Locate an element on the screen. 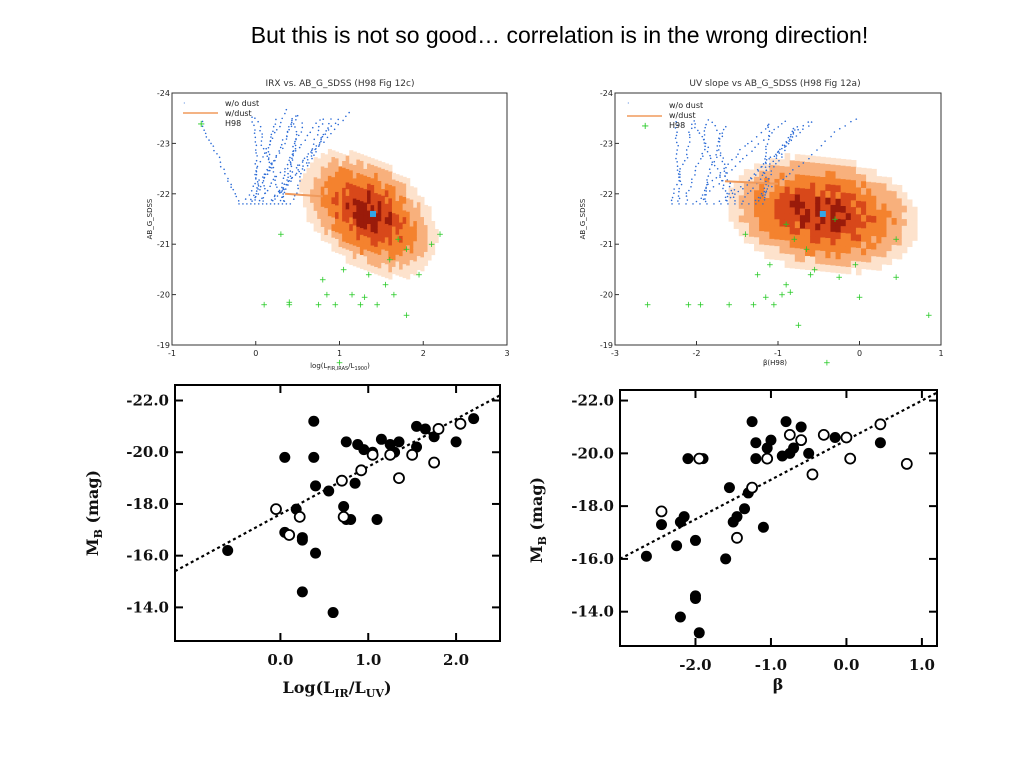 The height and width of the screenshot is (768, 1024). open-point is located at coordinates (460, 423).